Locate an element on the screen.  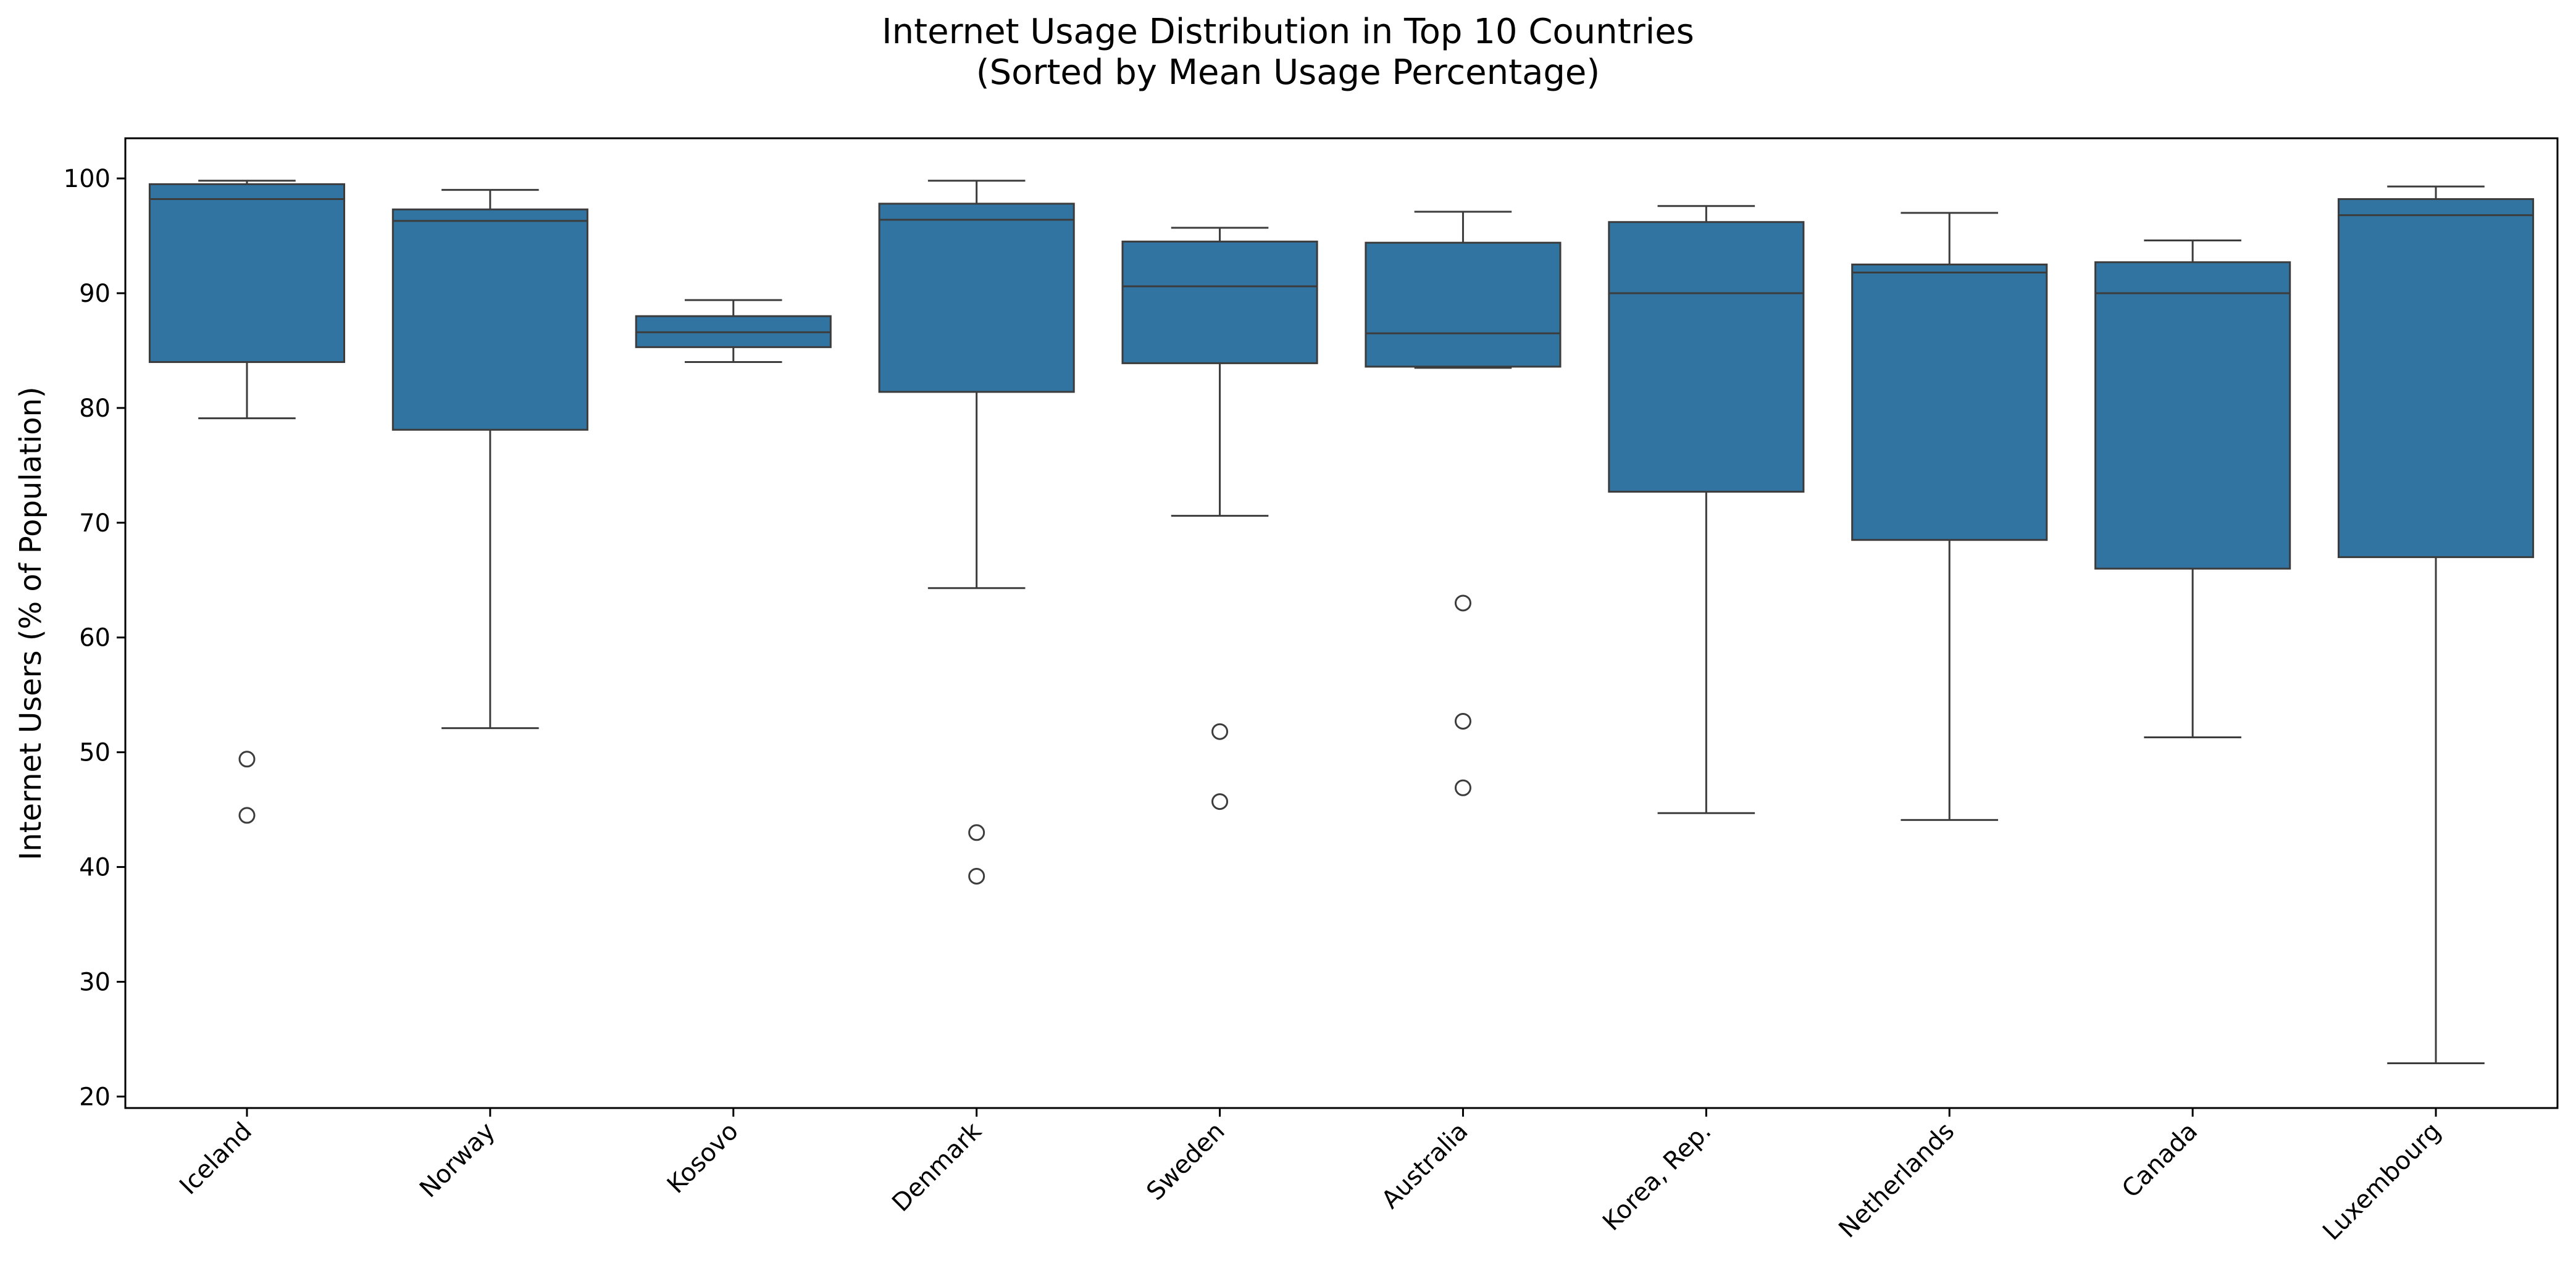
y-tick-label: 30 is located at coordinates (95, 982).